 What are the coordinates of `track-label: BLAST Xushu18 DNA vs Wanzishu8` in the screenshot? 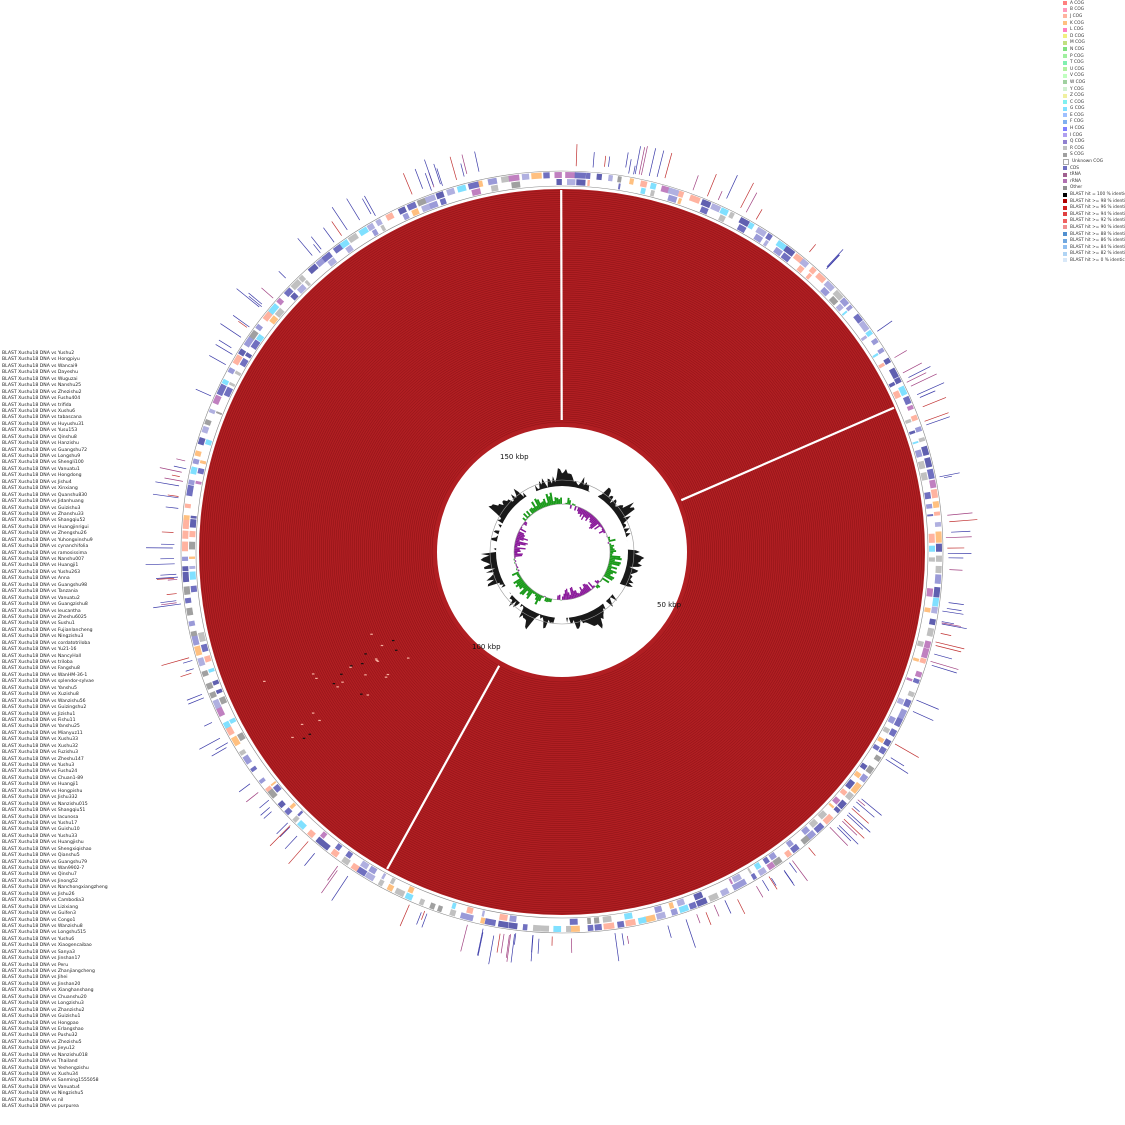 It's located at (42, 926).